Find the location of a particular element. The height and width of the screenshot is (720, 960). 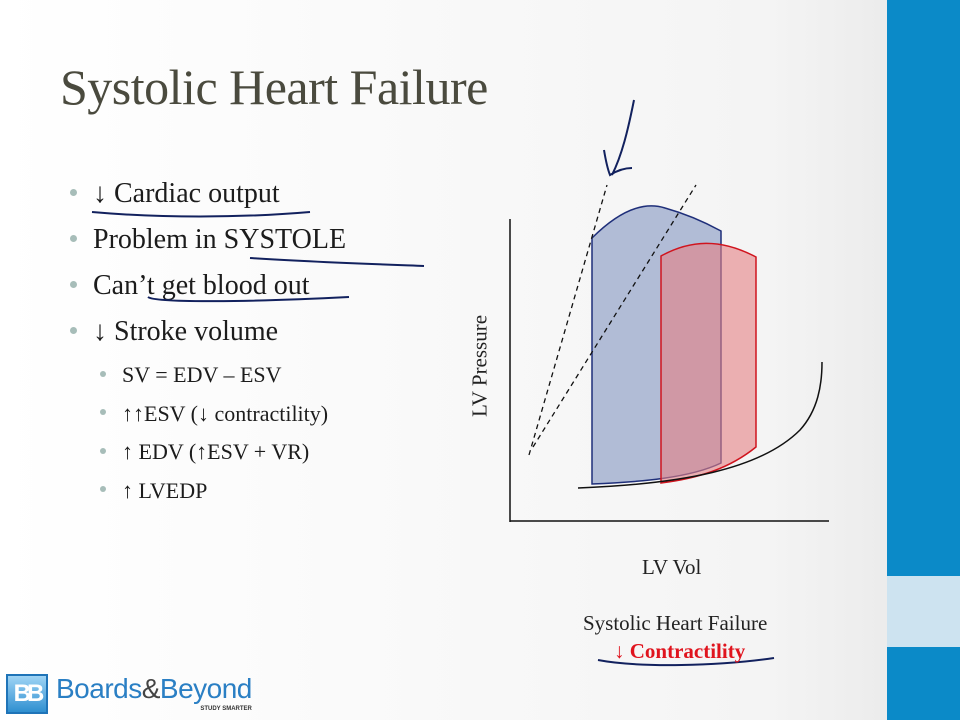

boards-and-beyond-logo: BB Boards&Beyond STUDY SMARTER is located at coordinates (129, 694).